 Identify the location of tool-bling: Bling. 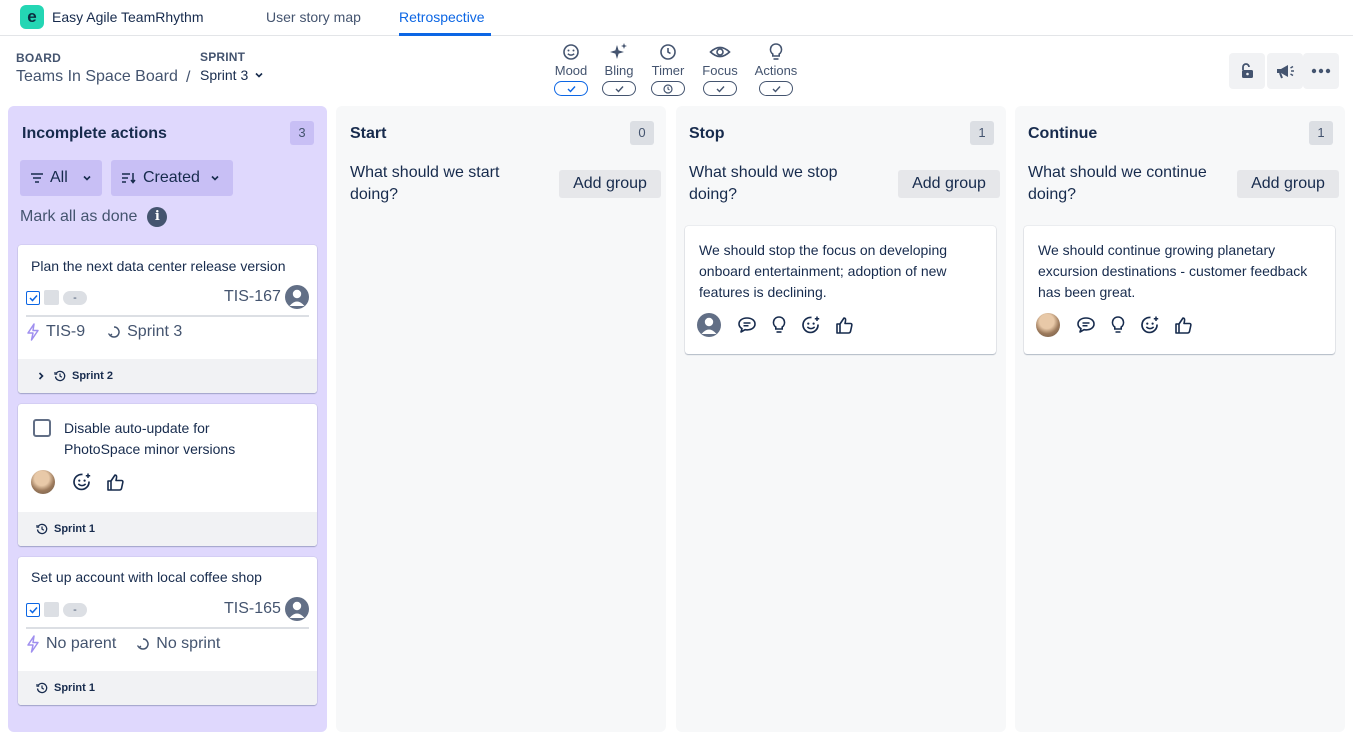
(619, 69).